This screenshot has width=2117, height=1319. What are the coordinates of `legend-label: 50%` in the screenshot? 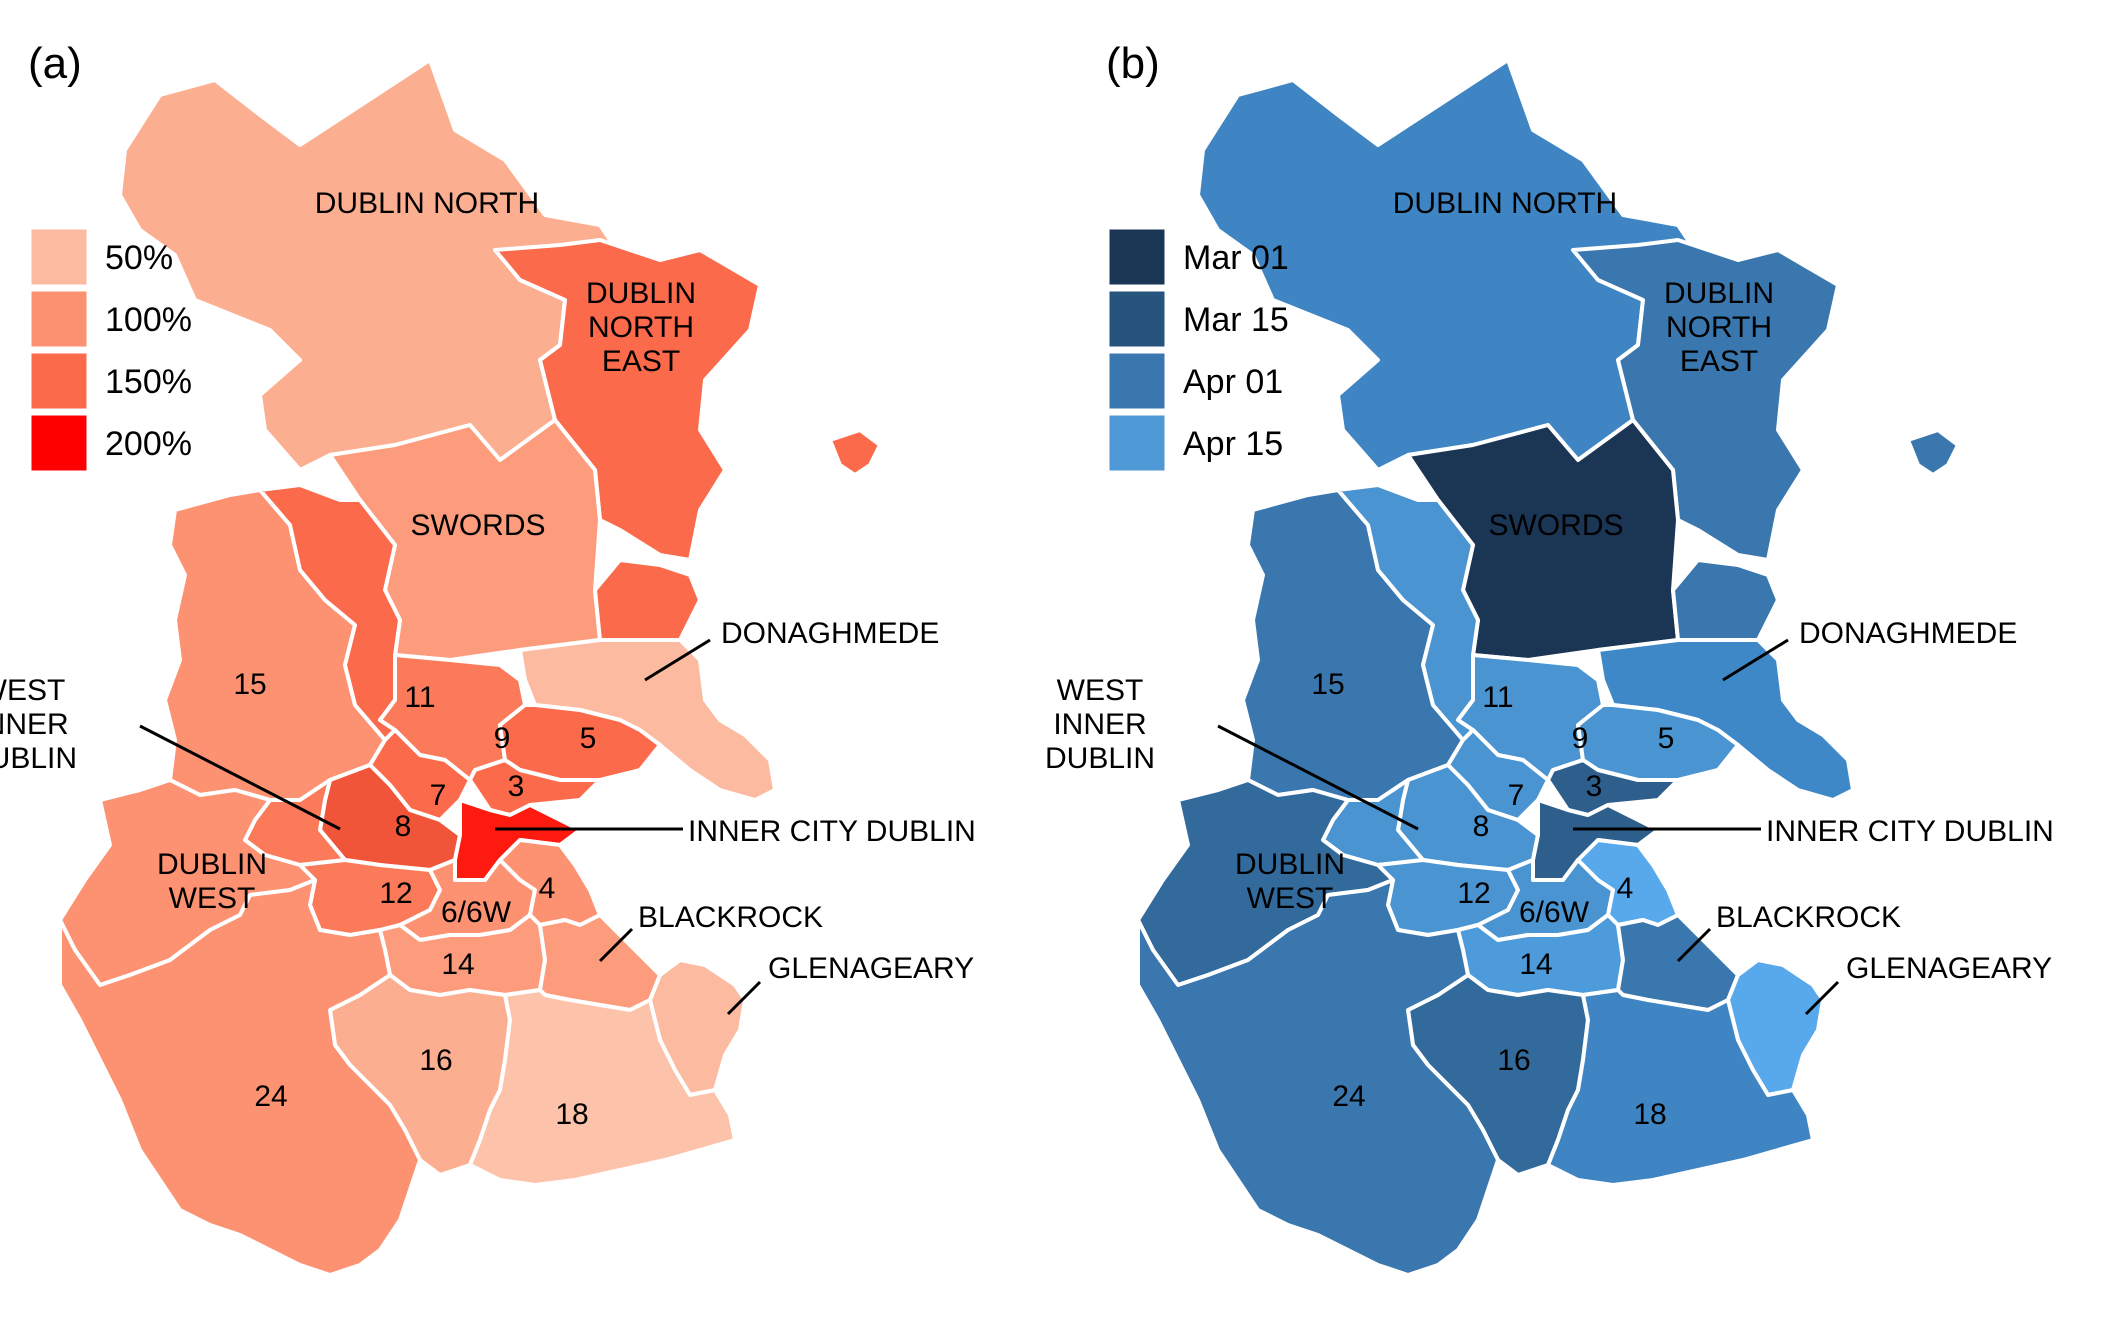 It's located at (139, 258).